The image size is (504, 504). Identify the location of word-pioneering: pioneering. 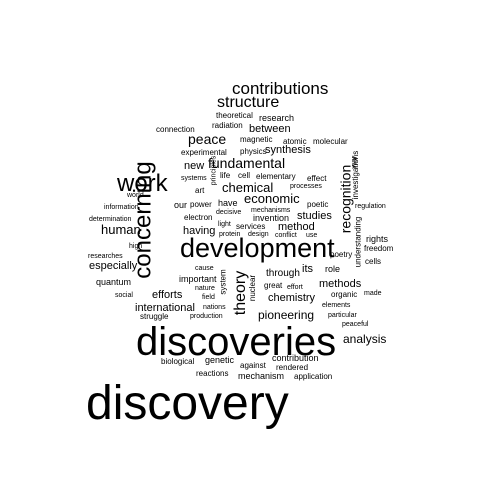
(286, 315).